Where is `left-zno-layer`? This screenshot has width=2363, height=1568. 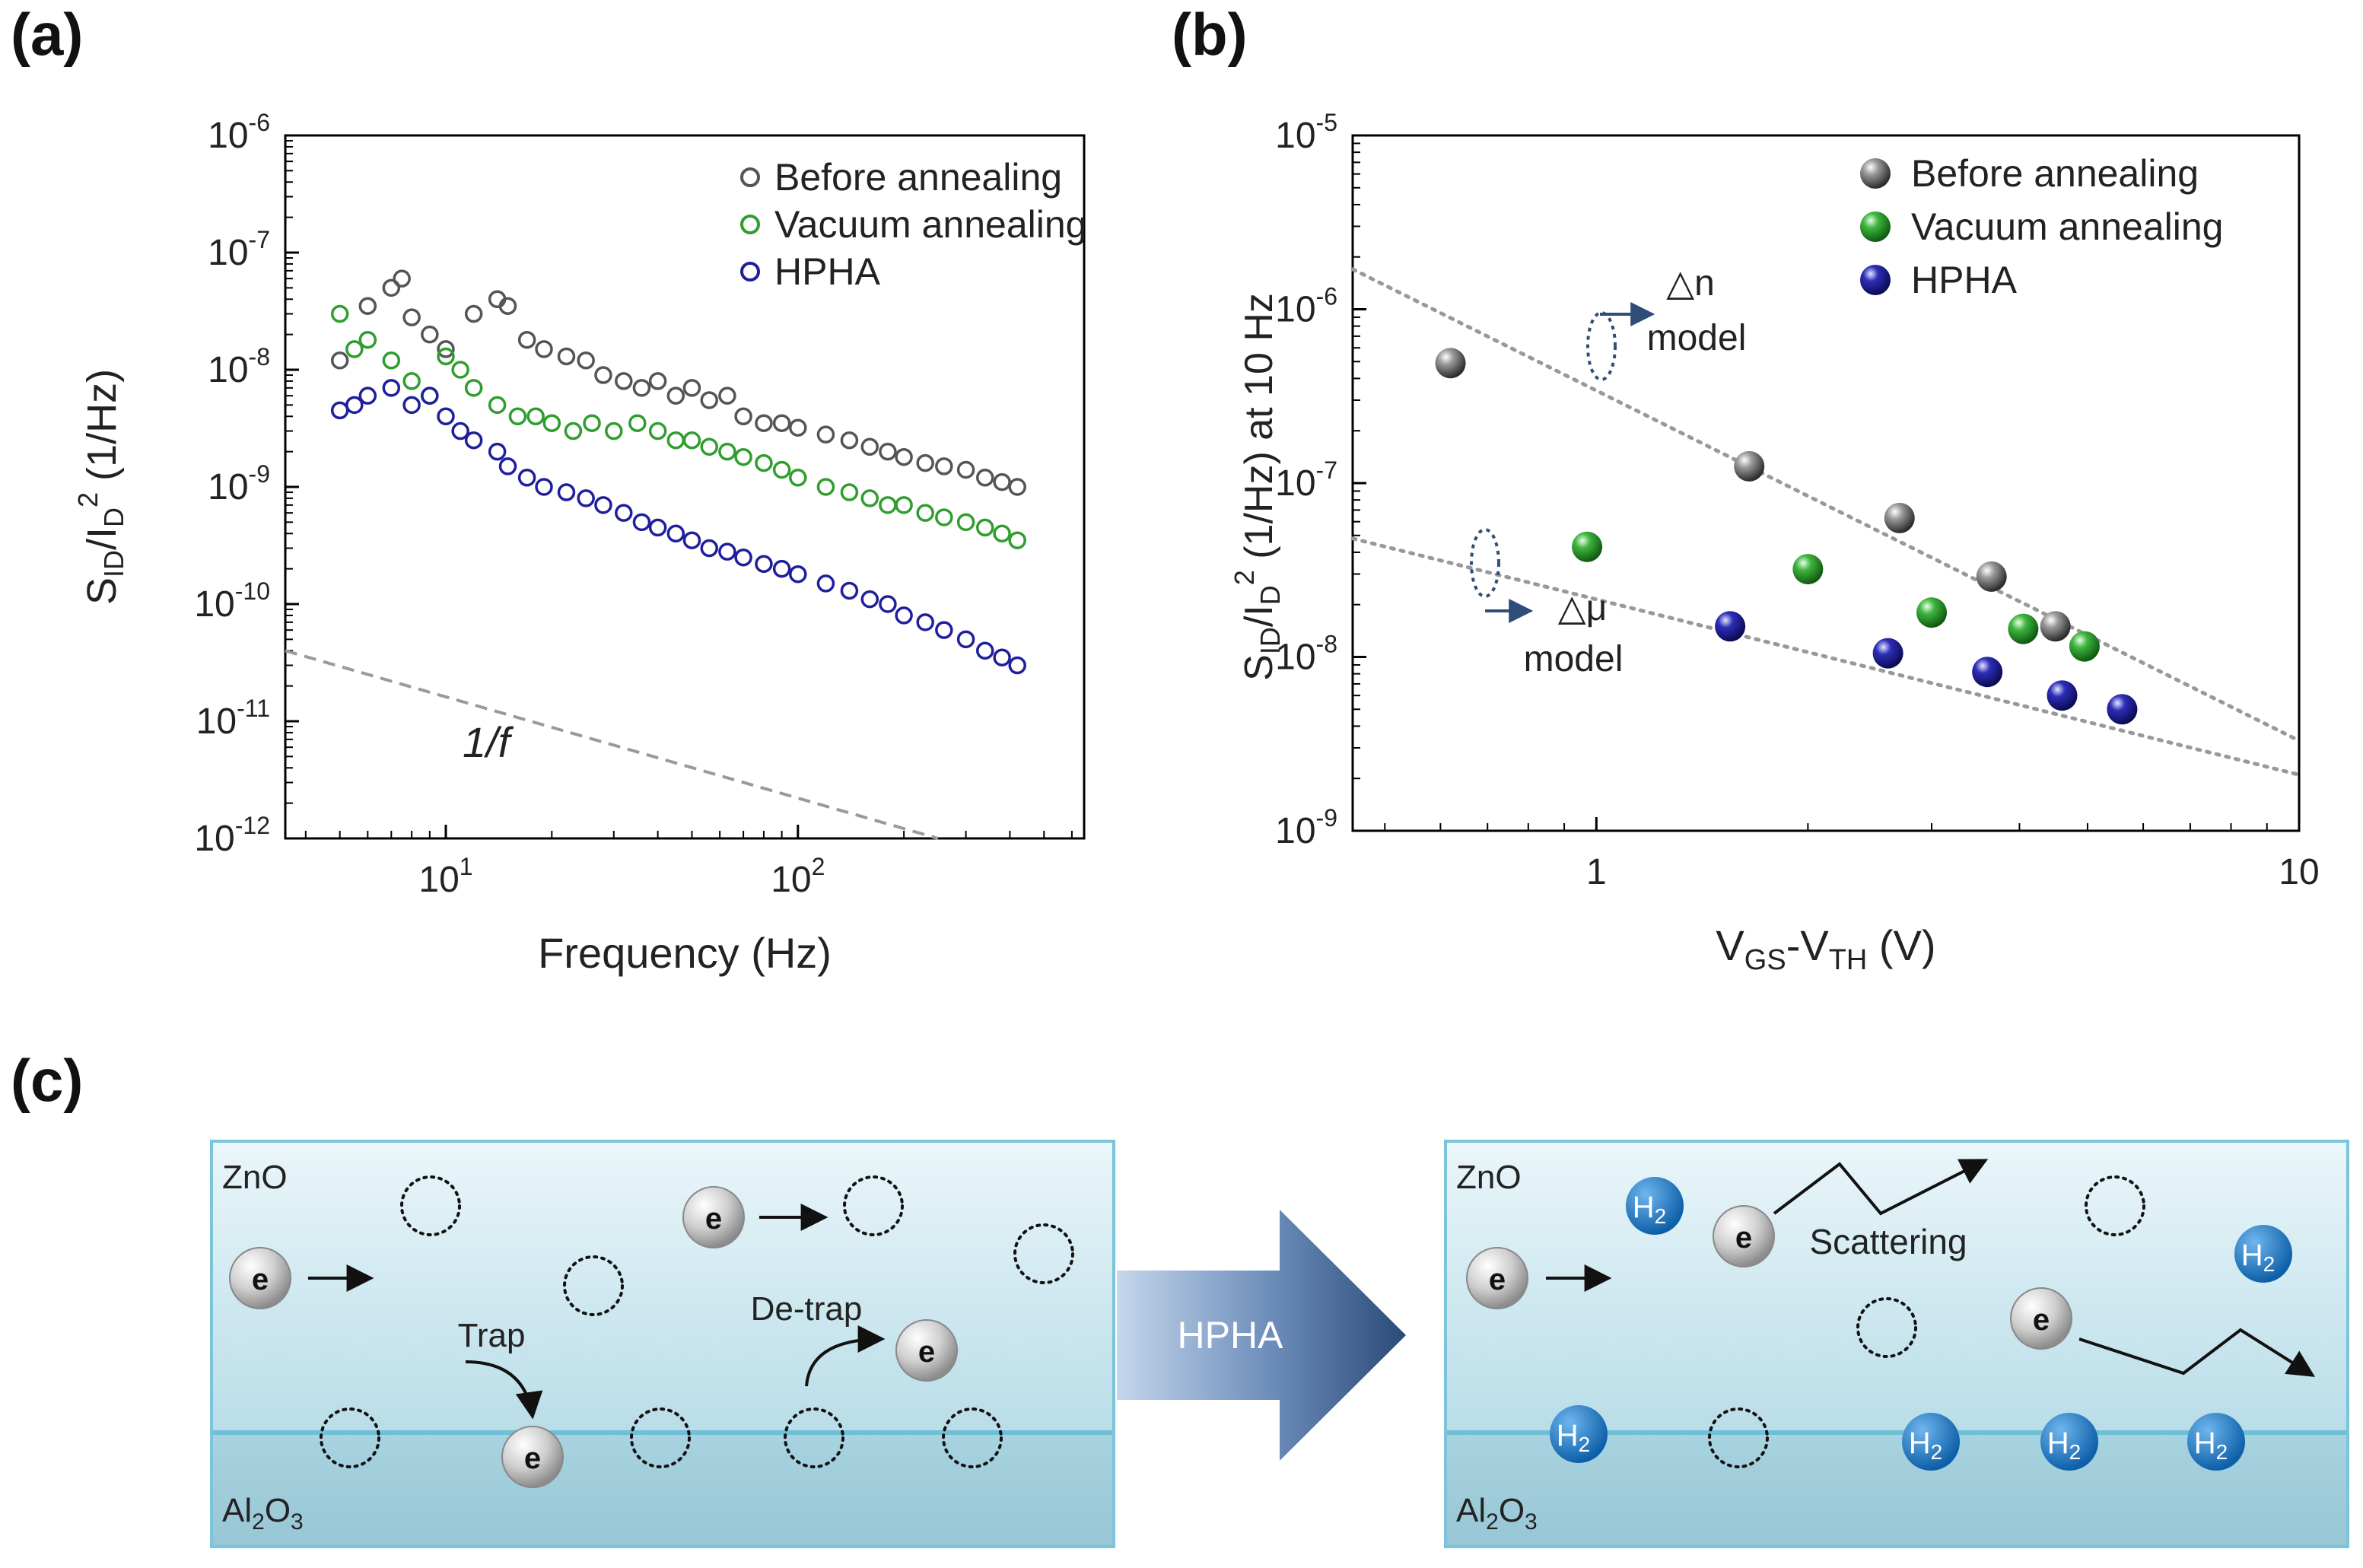
left-zno-layer is located at coordinates (662, 1287).